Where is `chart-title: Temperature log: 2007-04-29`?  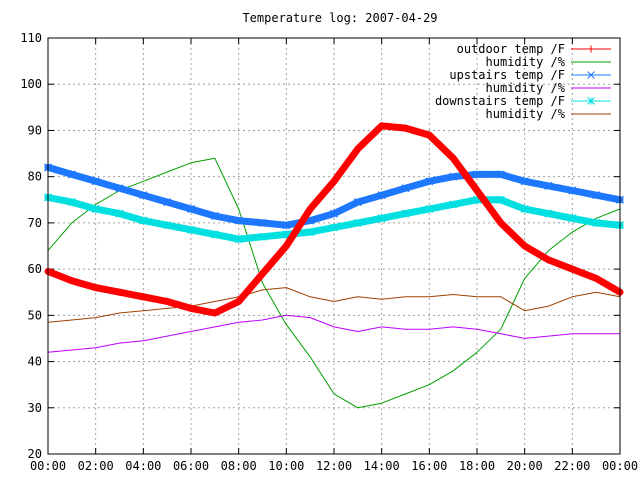 chart-title: Temperature log: 2007-04-29 is located at coordinates (339, 18).